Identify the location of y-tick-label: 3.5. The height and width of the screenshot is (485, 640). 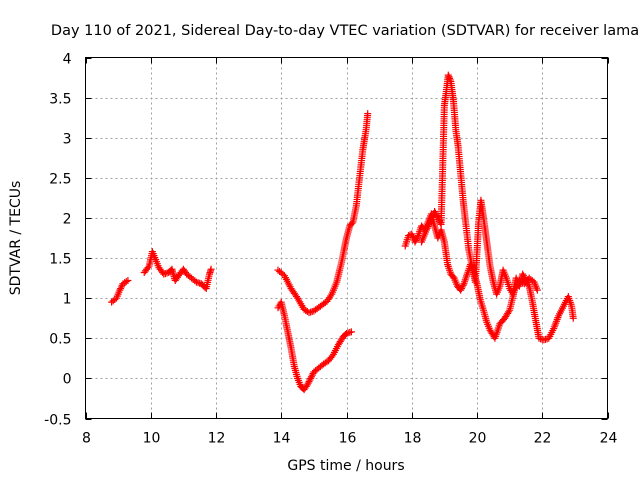
(60, 100).